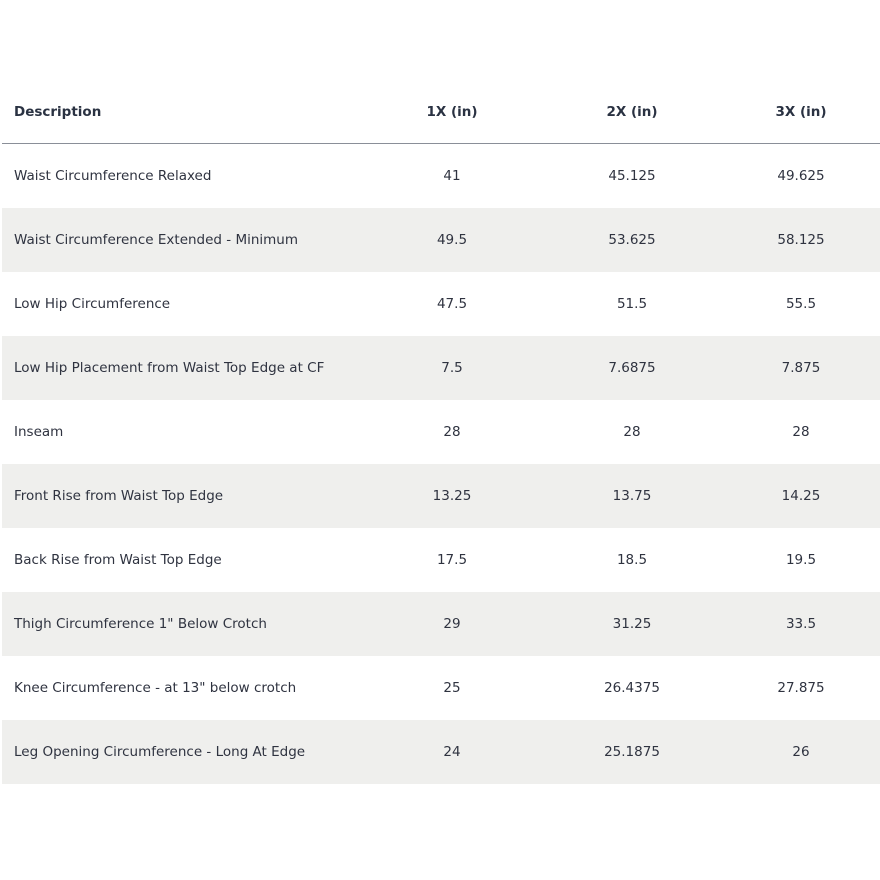  I want to click on measurement-cell: 26.4375, so click(632, 688).